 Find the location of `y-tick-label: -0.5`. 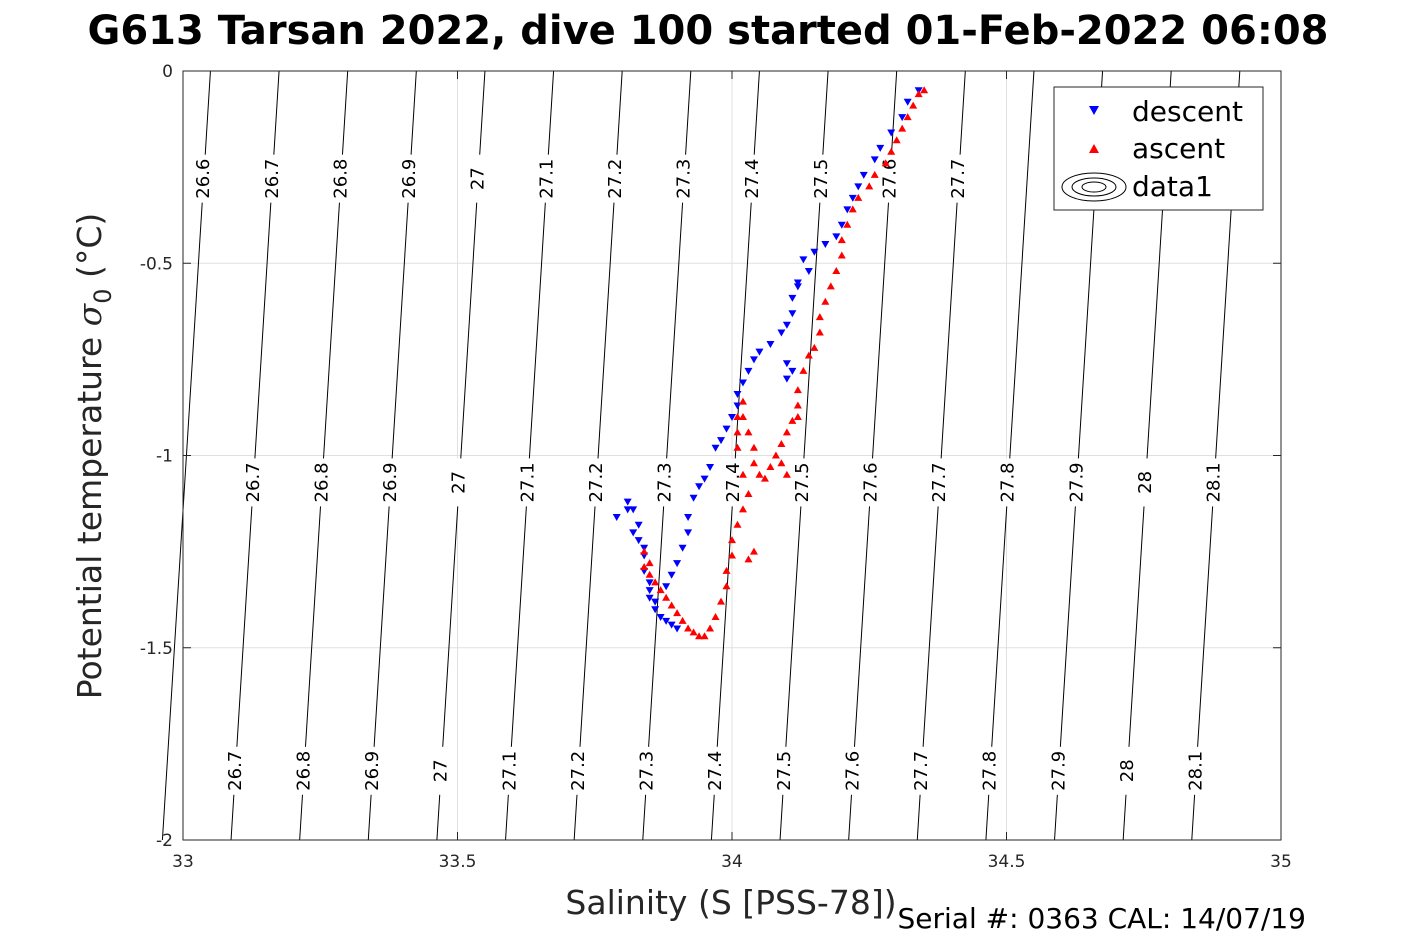

y-tick-label: -0.5 is located at coordinates (156, 264).